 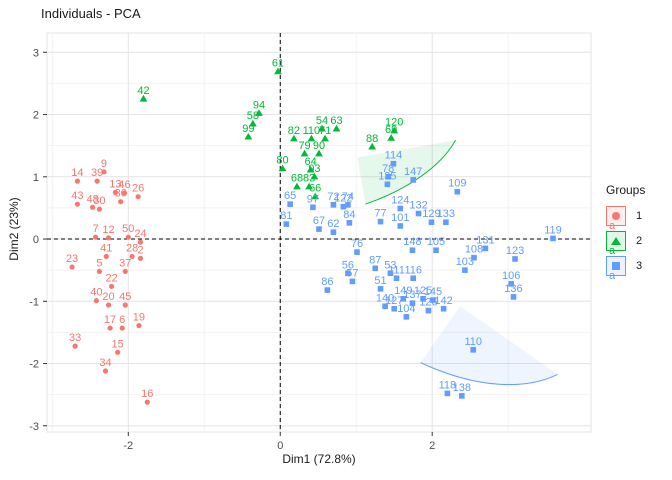 I want to click on point-label: 71, so click(x=325, y=131).